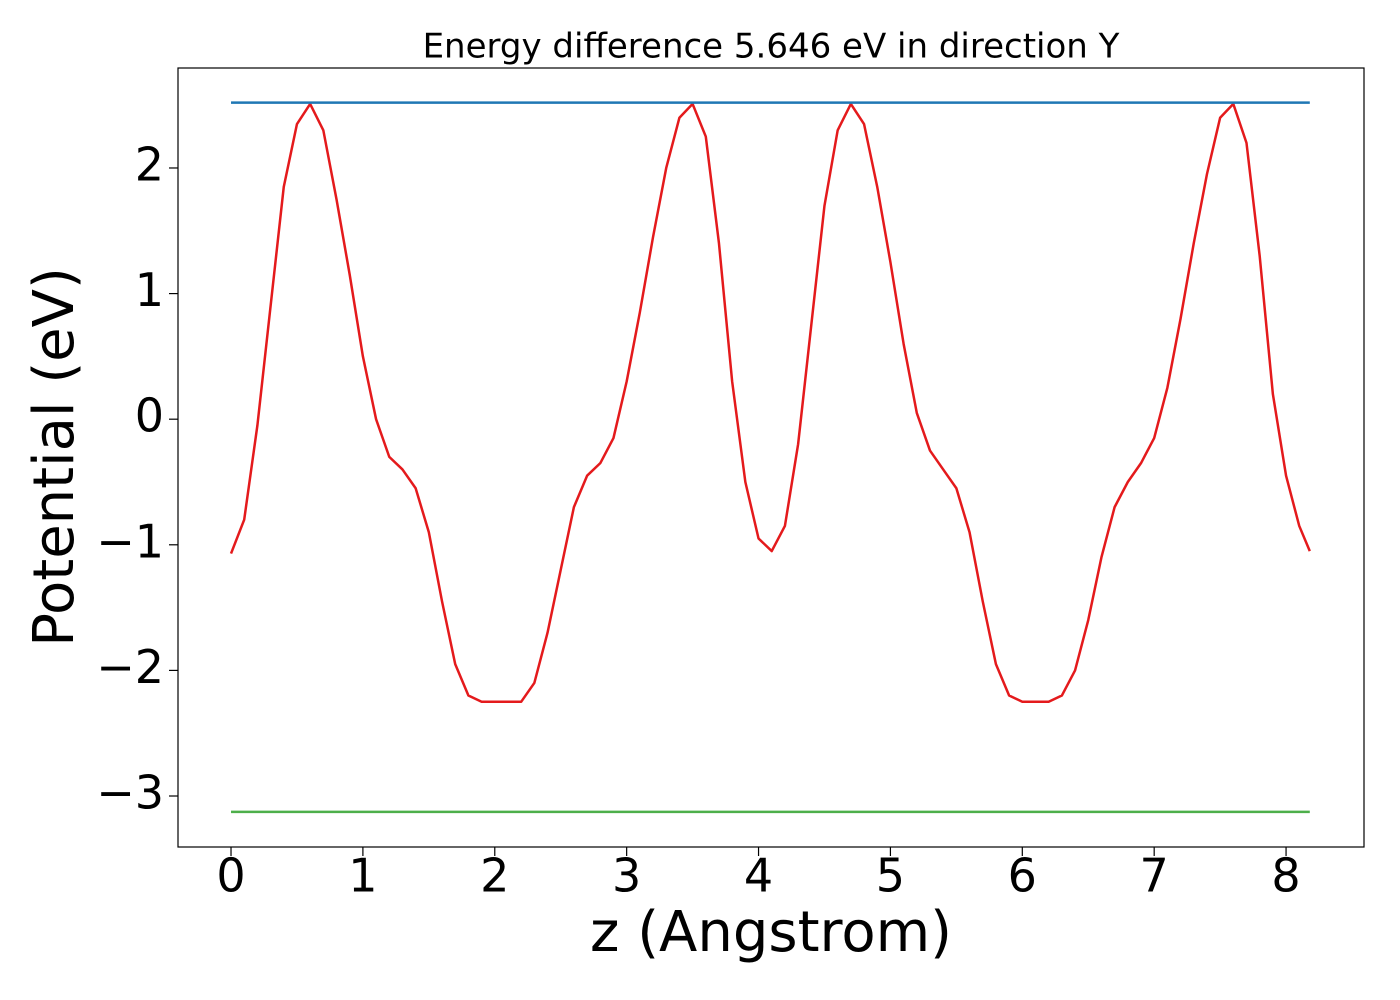  I want to click on x-tick-label: 5, so click(890, 876).